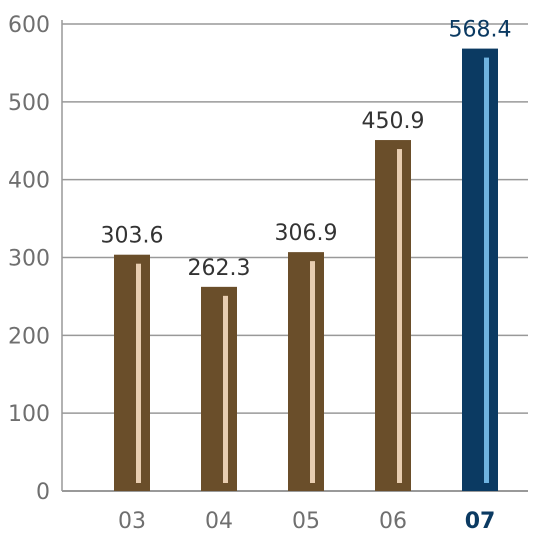 The width and height of the screenshot is (542, 535). I want to click on value-label-03: 303.6, so click(132, 236).